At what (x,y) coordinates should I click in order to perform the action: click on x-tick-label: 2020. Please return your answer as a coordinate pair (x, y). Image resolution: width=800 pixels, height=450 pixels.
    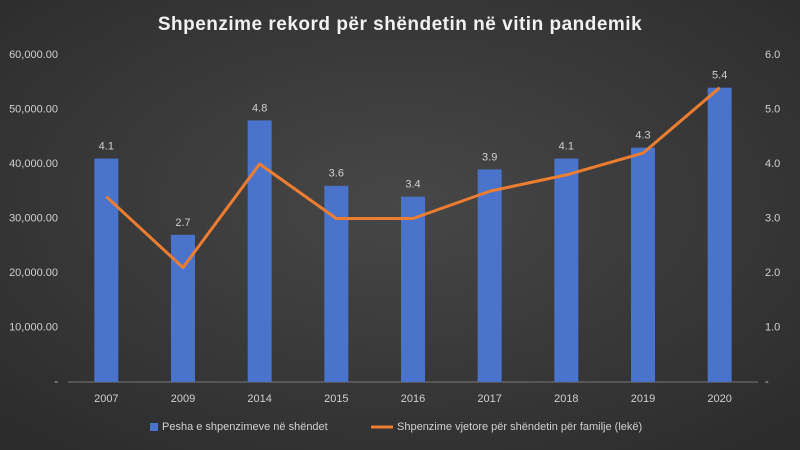
    Looking at the image, I should click on (719, 399).